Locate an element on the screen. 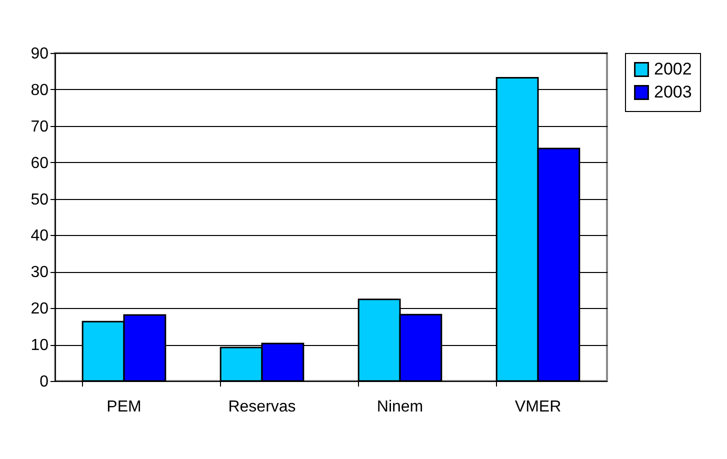 Image resolution: width=727 pixels, height=459 pixels. x-tick-label: VMER is located at coordinates (538, 407).